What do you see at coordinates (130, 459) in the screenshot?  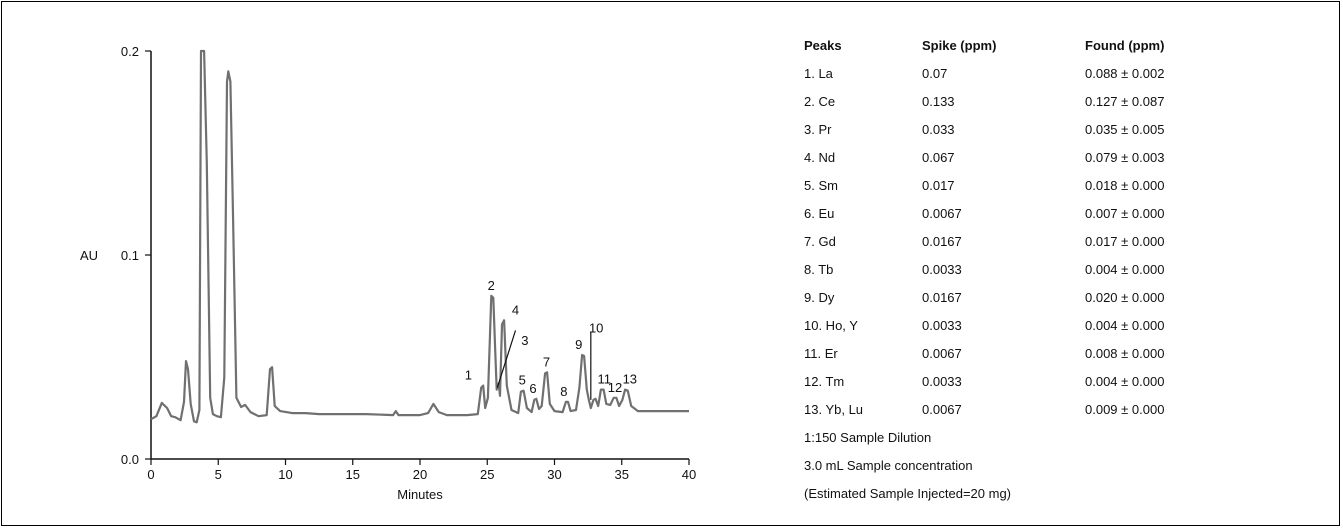 I see `y-tick-label: 0.0` at bounding box center [130, 459].